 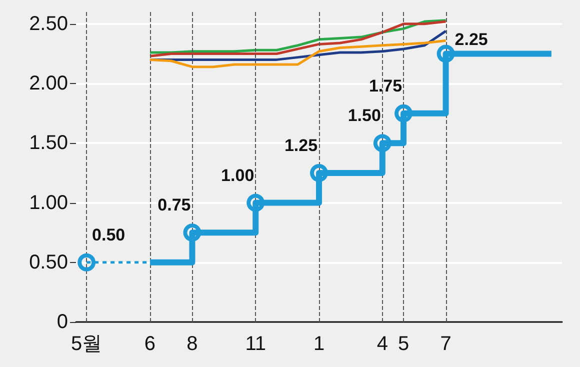 I want to click on data-label: 0.50, so click(x=109, y=234).